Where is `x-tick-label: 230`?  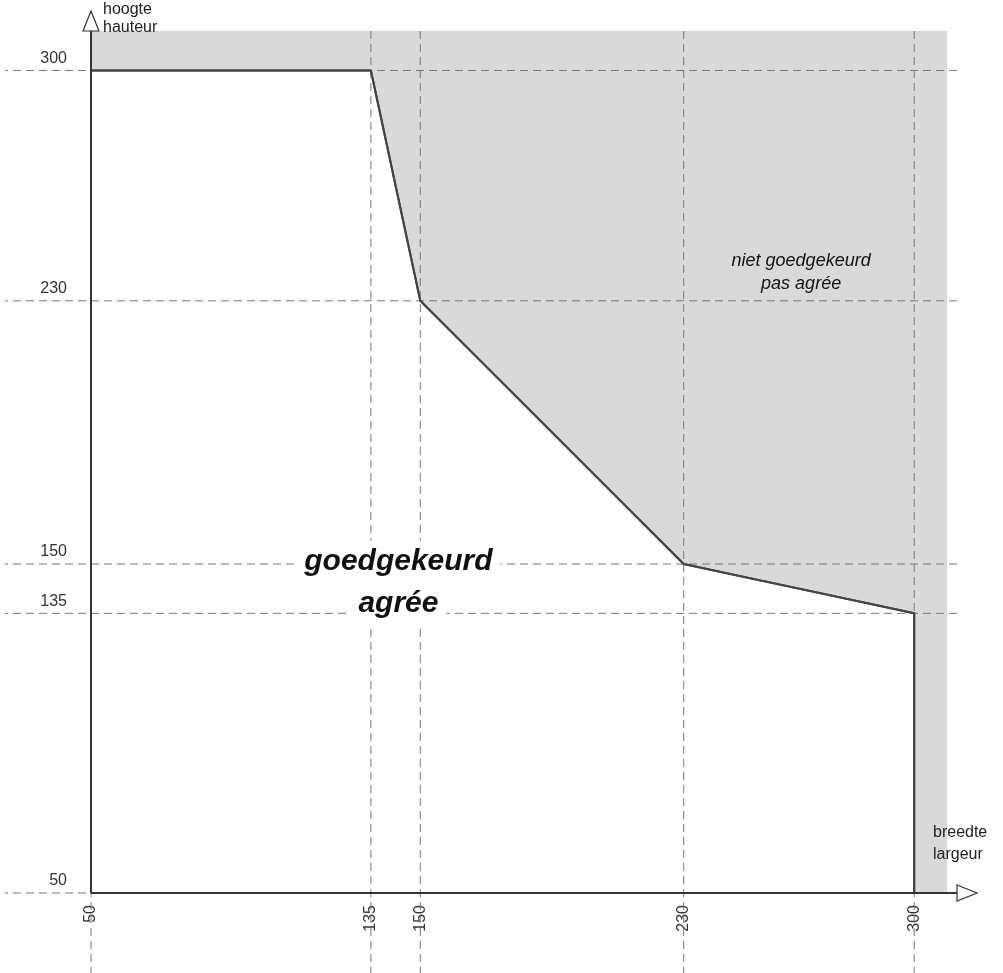
x-tick-label: 230 is located at coordinates (683, 918).